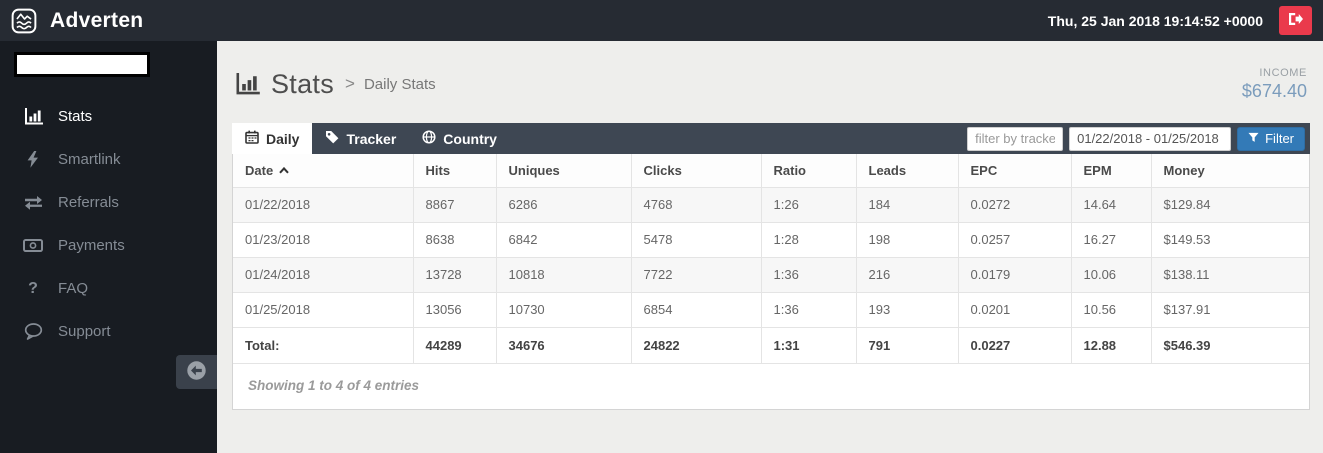 This screenshot has width=1323, height=453. Describe the element at coordinates (1111, 274) in the screenshot. I see `cell-epm: 10.06` at that location.